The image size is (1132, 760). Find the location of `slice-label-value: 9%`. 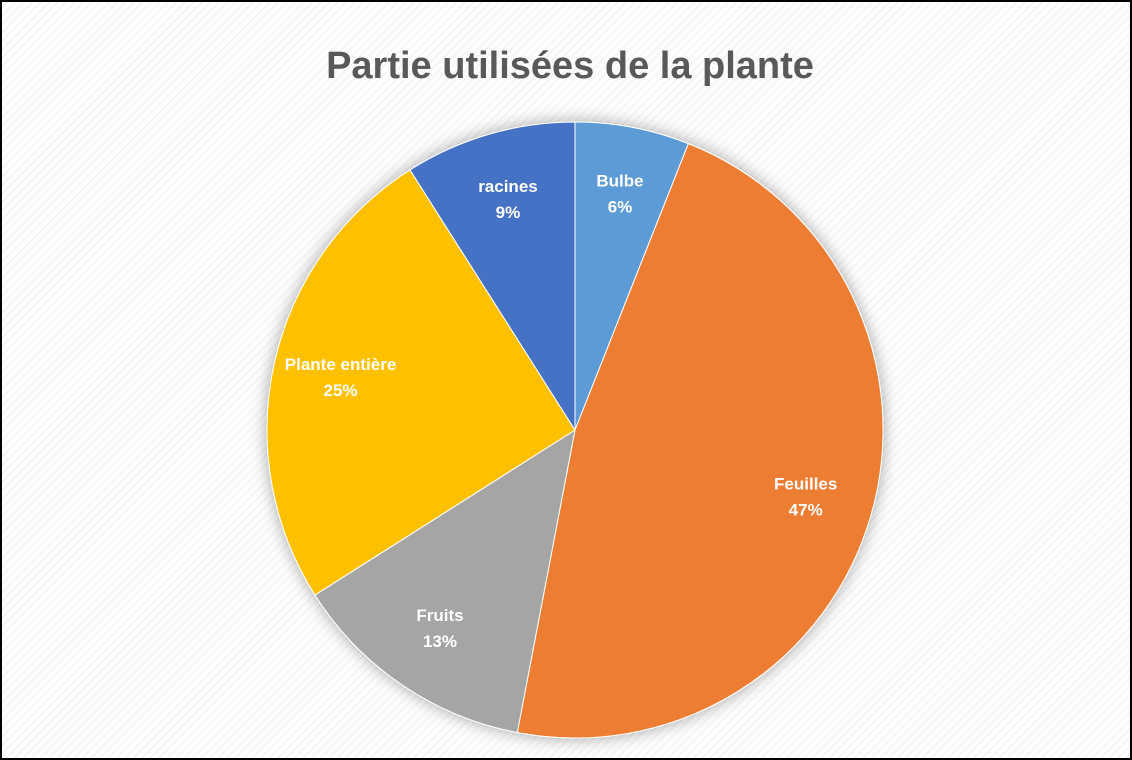

slice-label-value: 9% is located at coordinates (508, 212).